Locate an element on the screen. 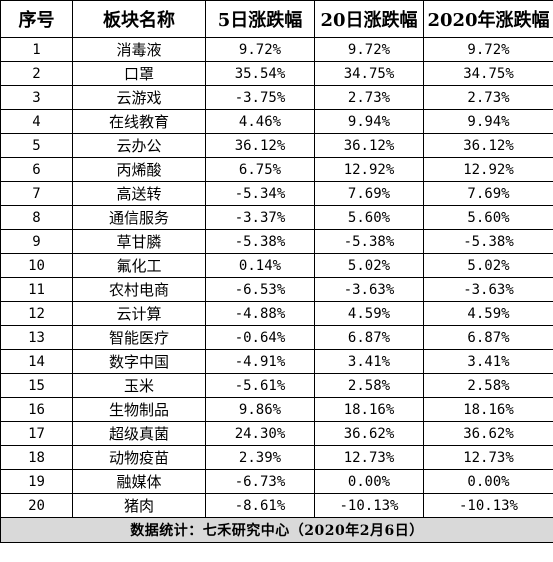 The width and height of the screenshot is (553, 562). change-5day: -6.53% is located at coordinates (260, 289).